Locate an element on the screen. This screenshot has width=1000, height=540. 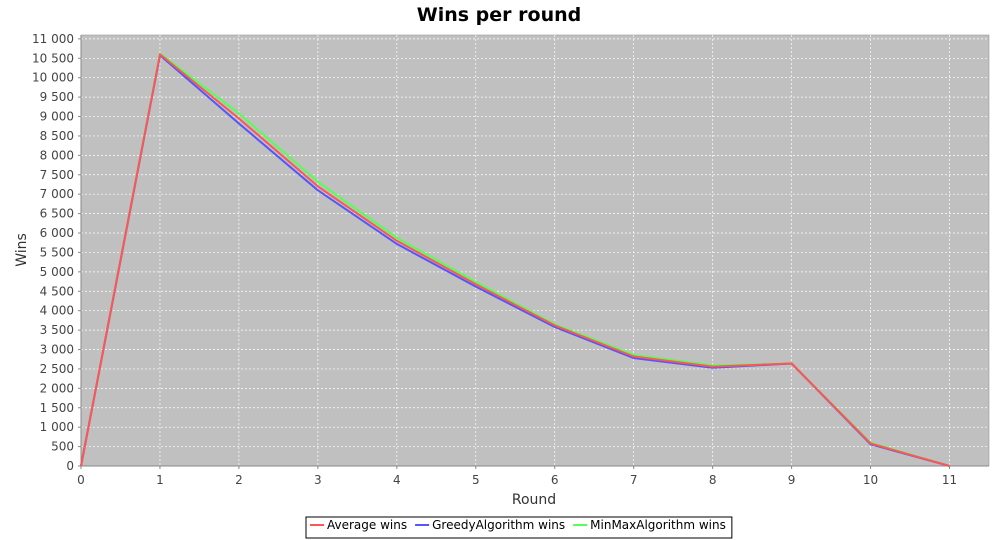
y-tick-label: 6 000 is located at coordinates (57, 233).